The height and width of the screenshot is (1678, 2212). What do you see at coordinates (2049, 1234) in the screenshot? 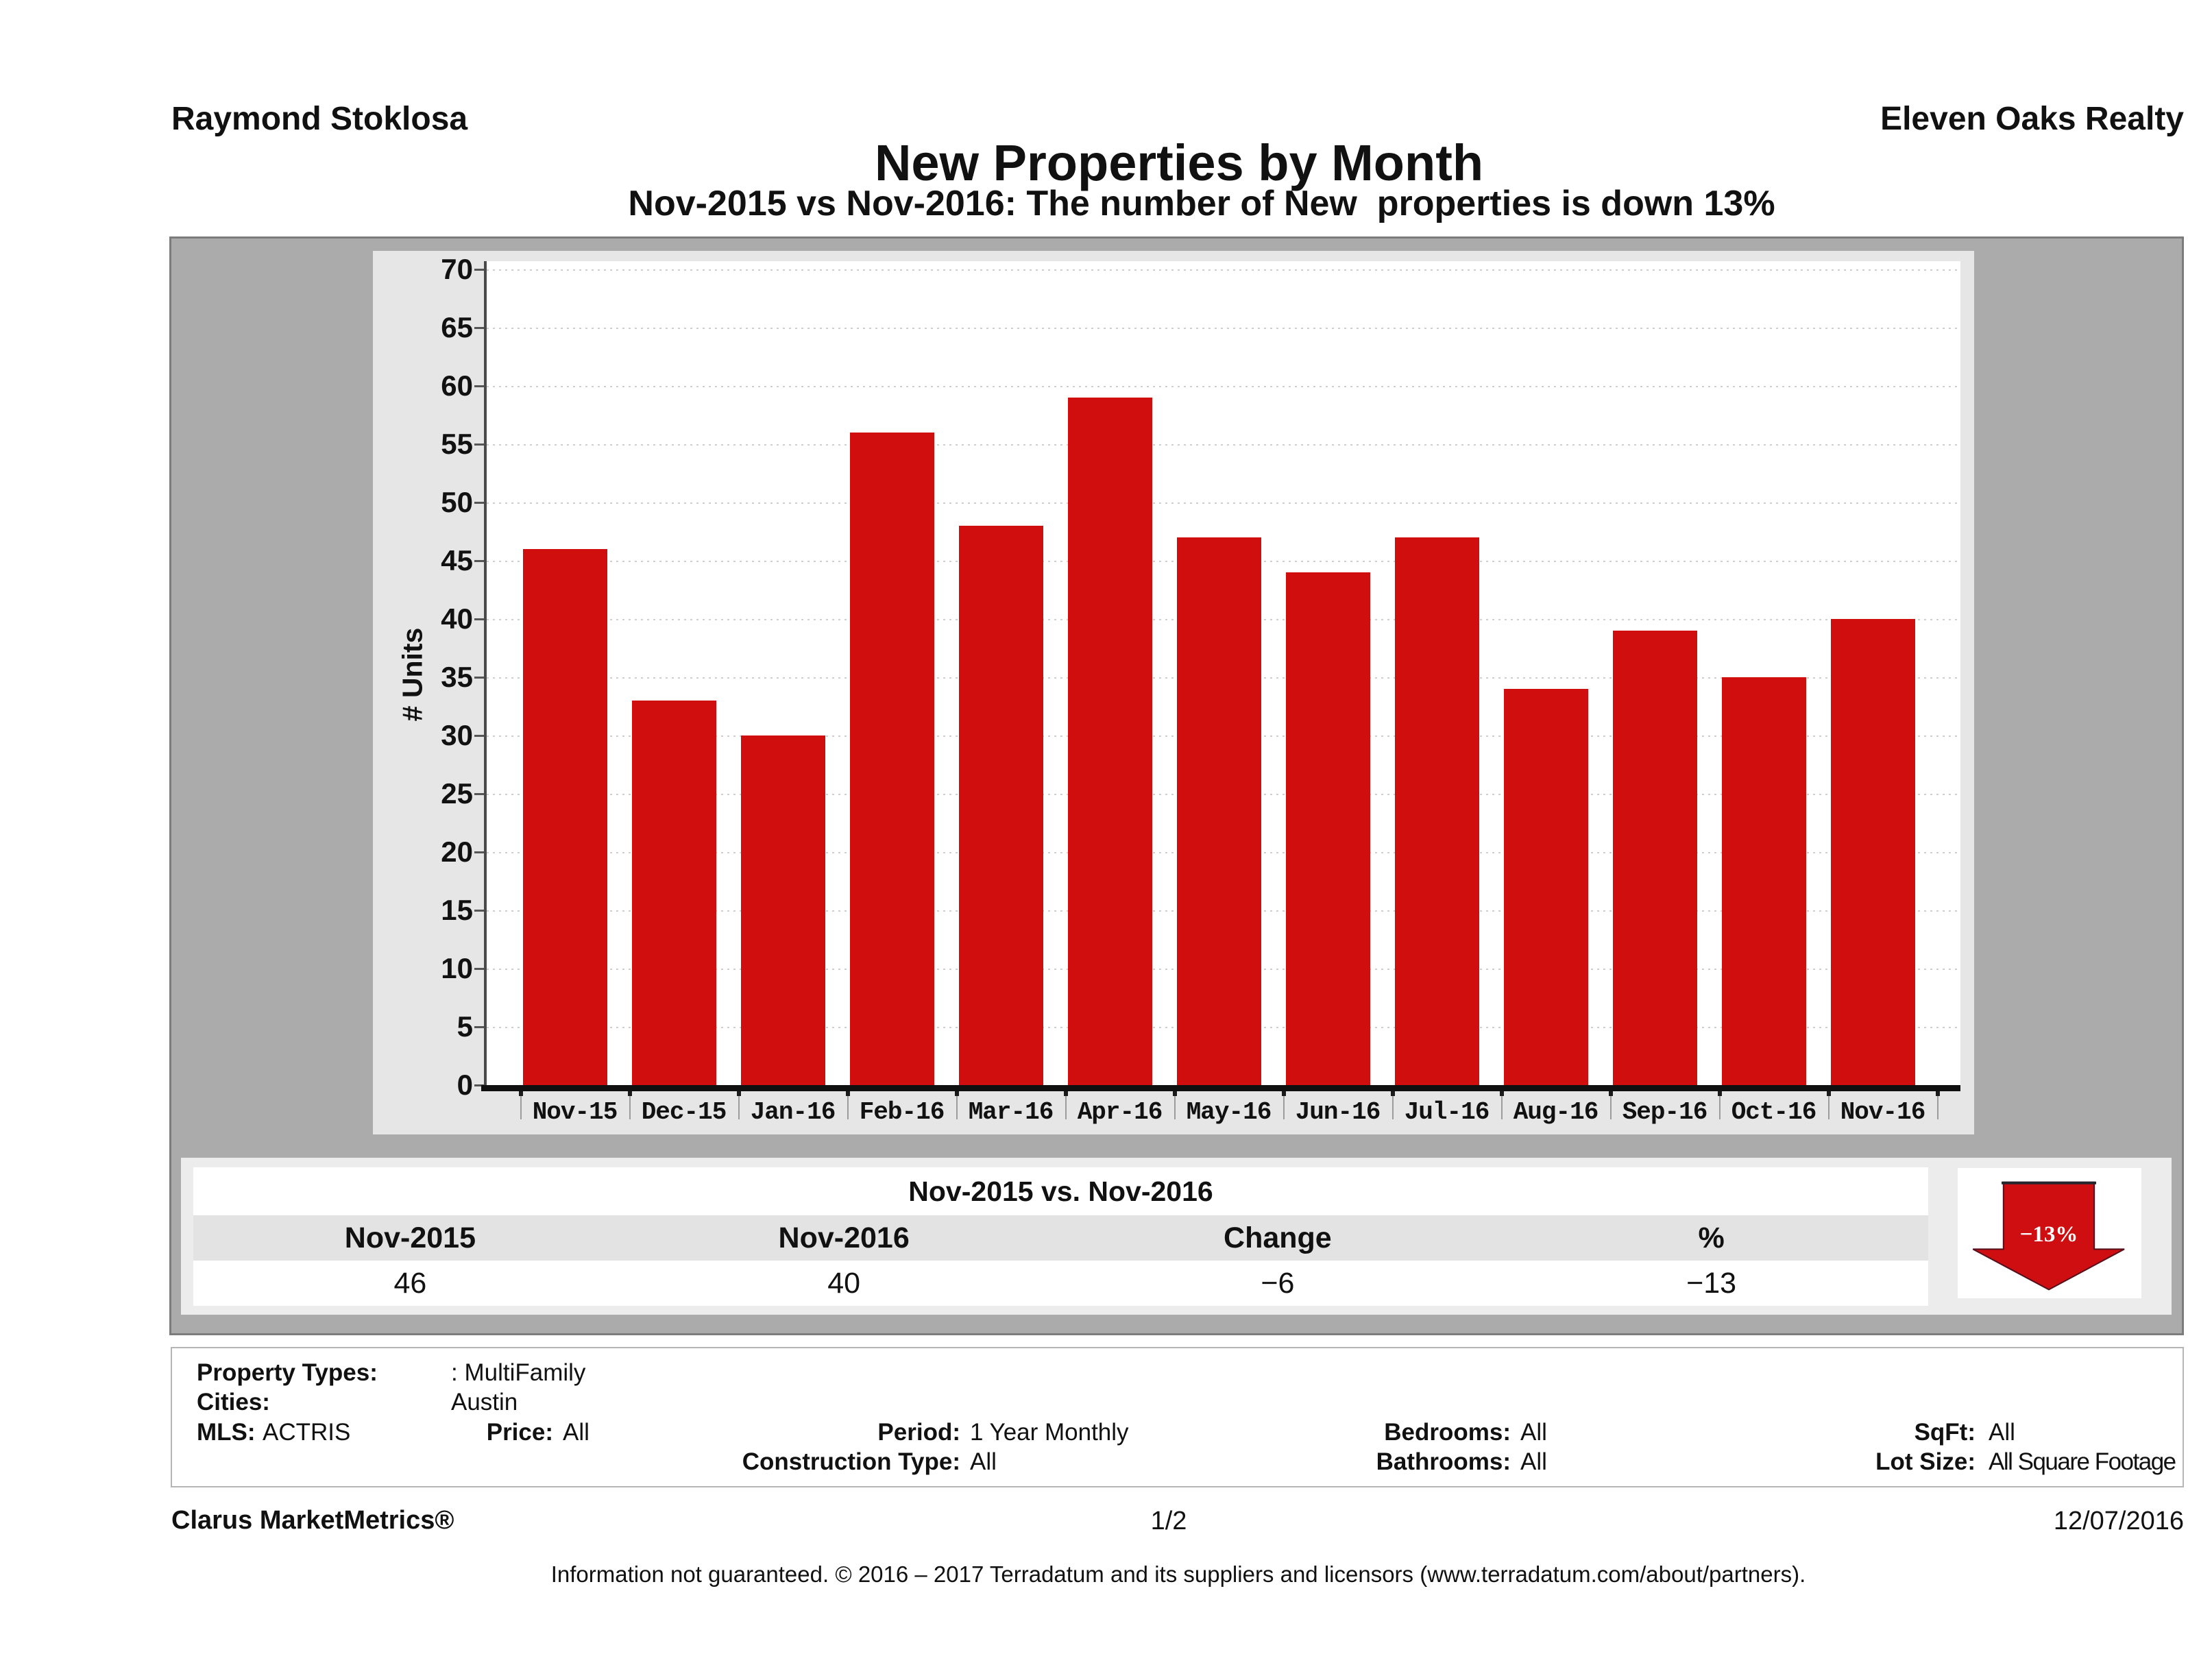
I see `svg-text: −13%` at bounding box center [2049, 1234].